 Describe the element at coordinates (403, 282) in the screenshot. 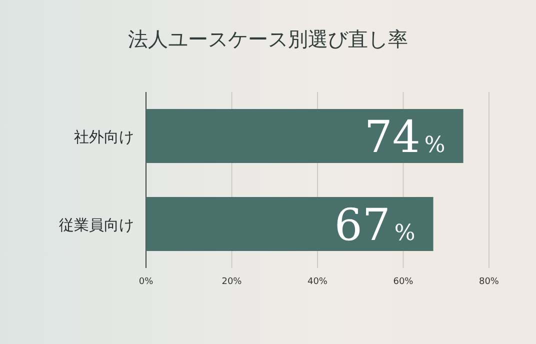

I see `x-tick-label: 60%` at that location.